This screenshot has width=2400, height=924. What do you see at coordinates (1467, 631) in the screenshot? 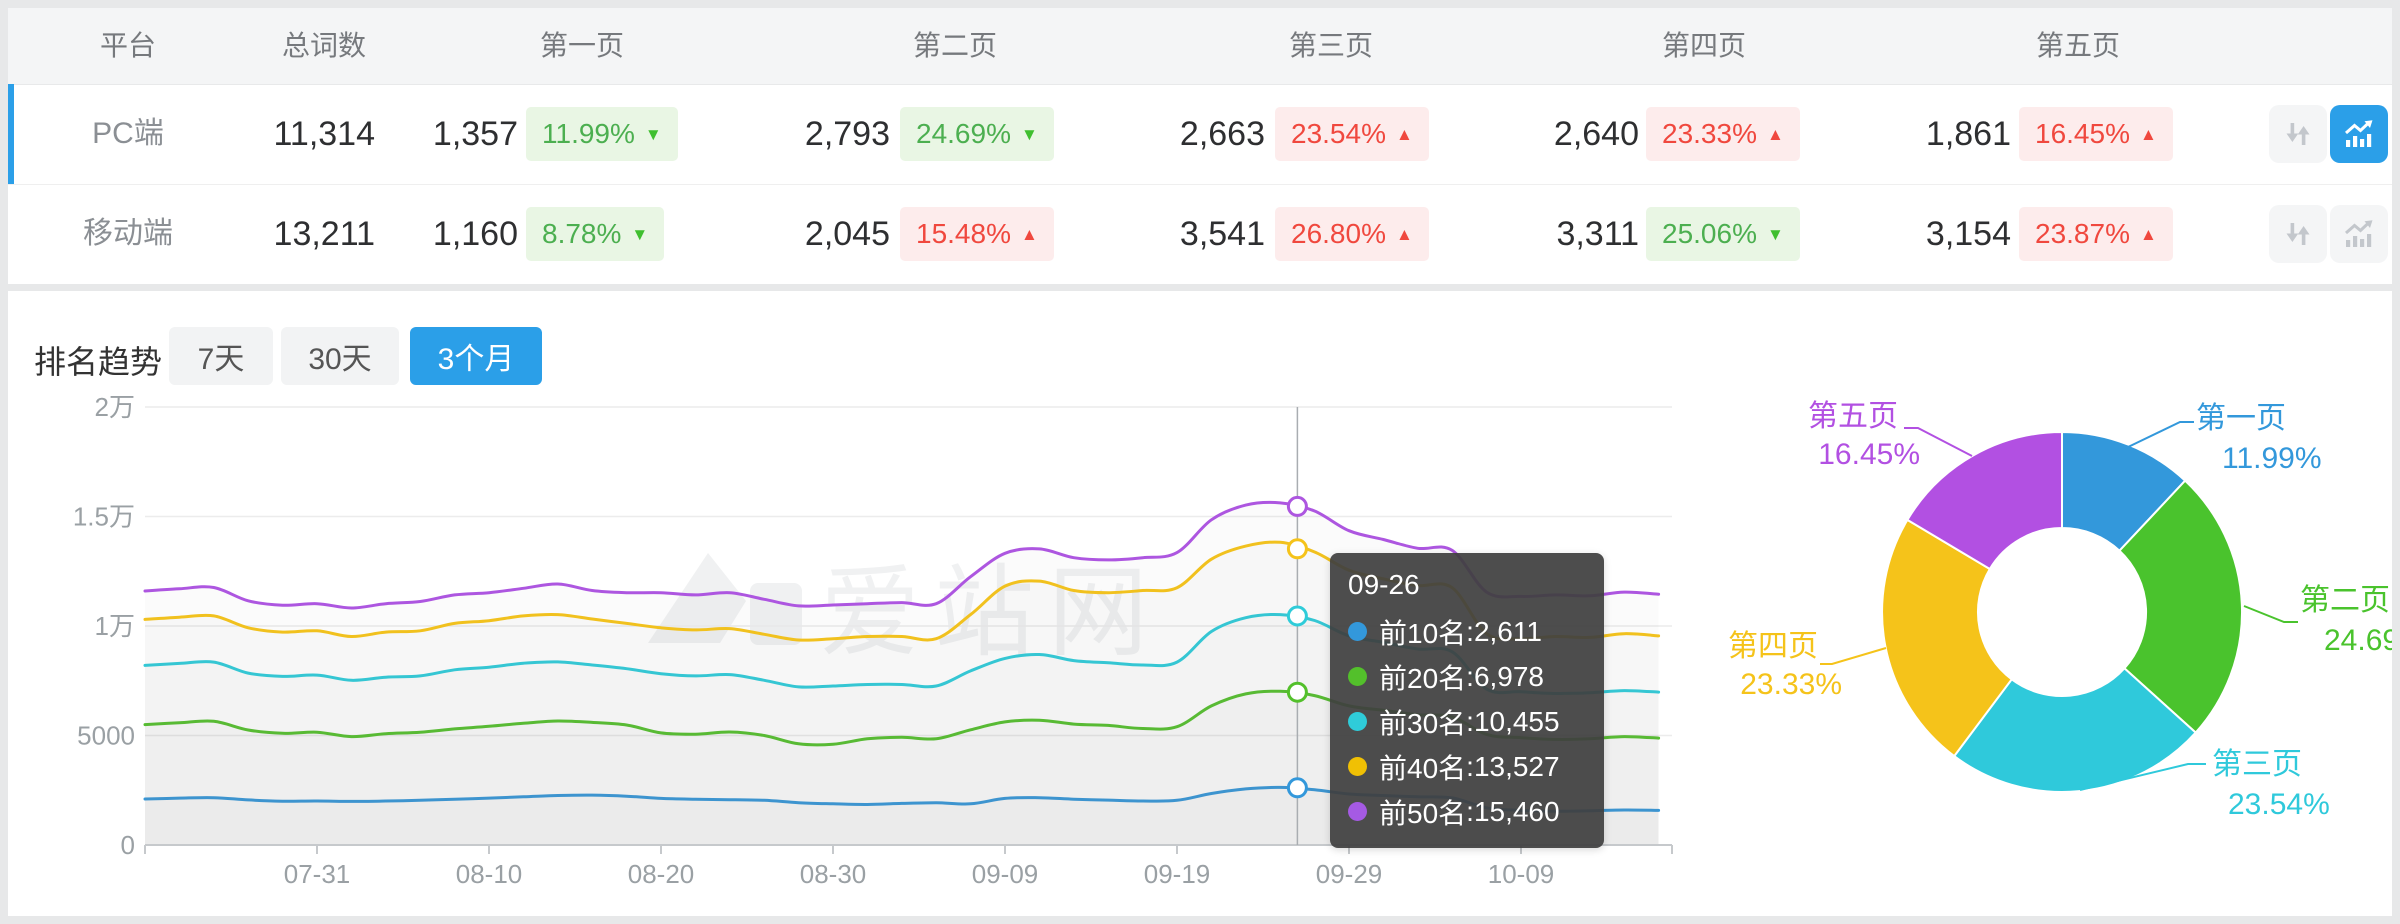
I see `tooltip-item: 前10名: 2,611` at bounding box center [1467, 631].